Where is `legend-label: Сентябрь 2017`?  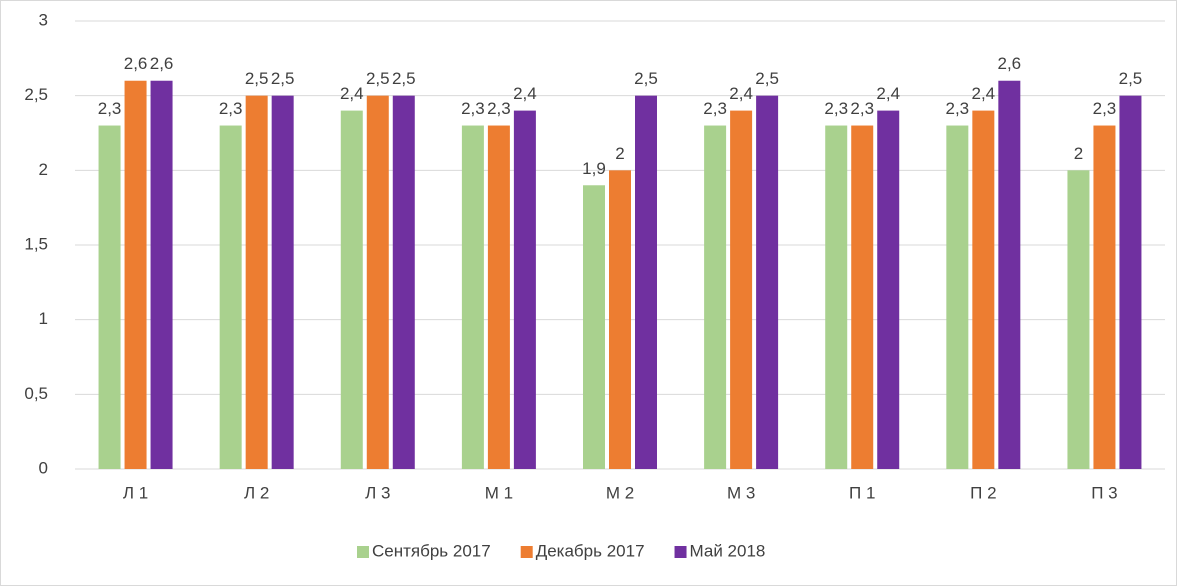
legend-label: Сентябрь 2017 is located at coordinates (431, 550).